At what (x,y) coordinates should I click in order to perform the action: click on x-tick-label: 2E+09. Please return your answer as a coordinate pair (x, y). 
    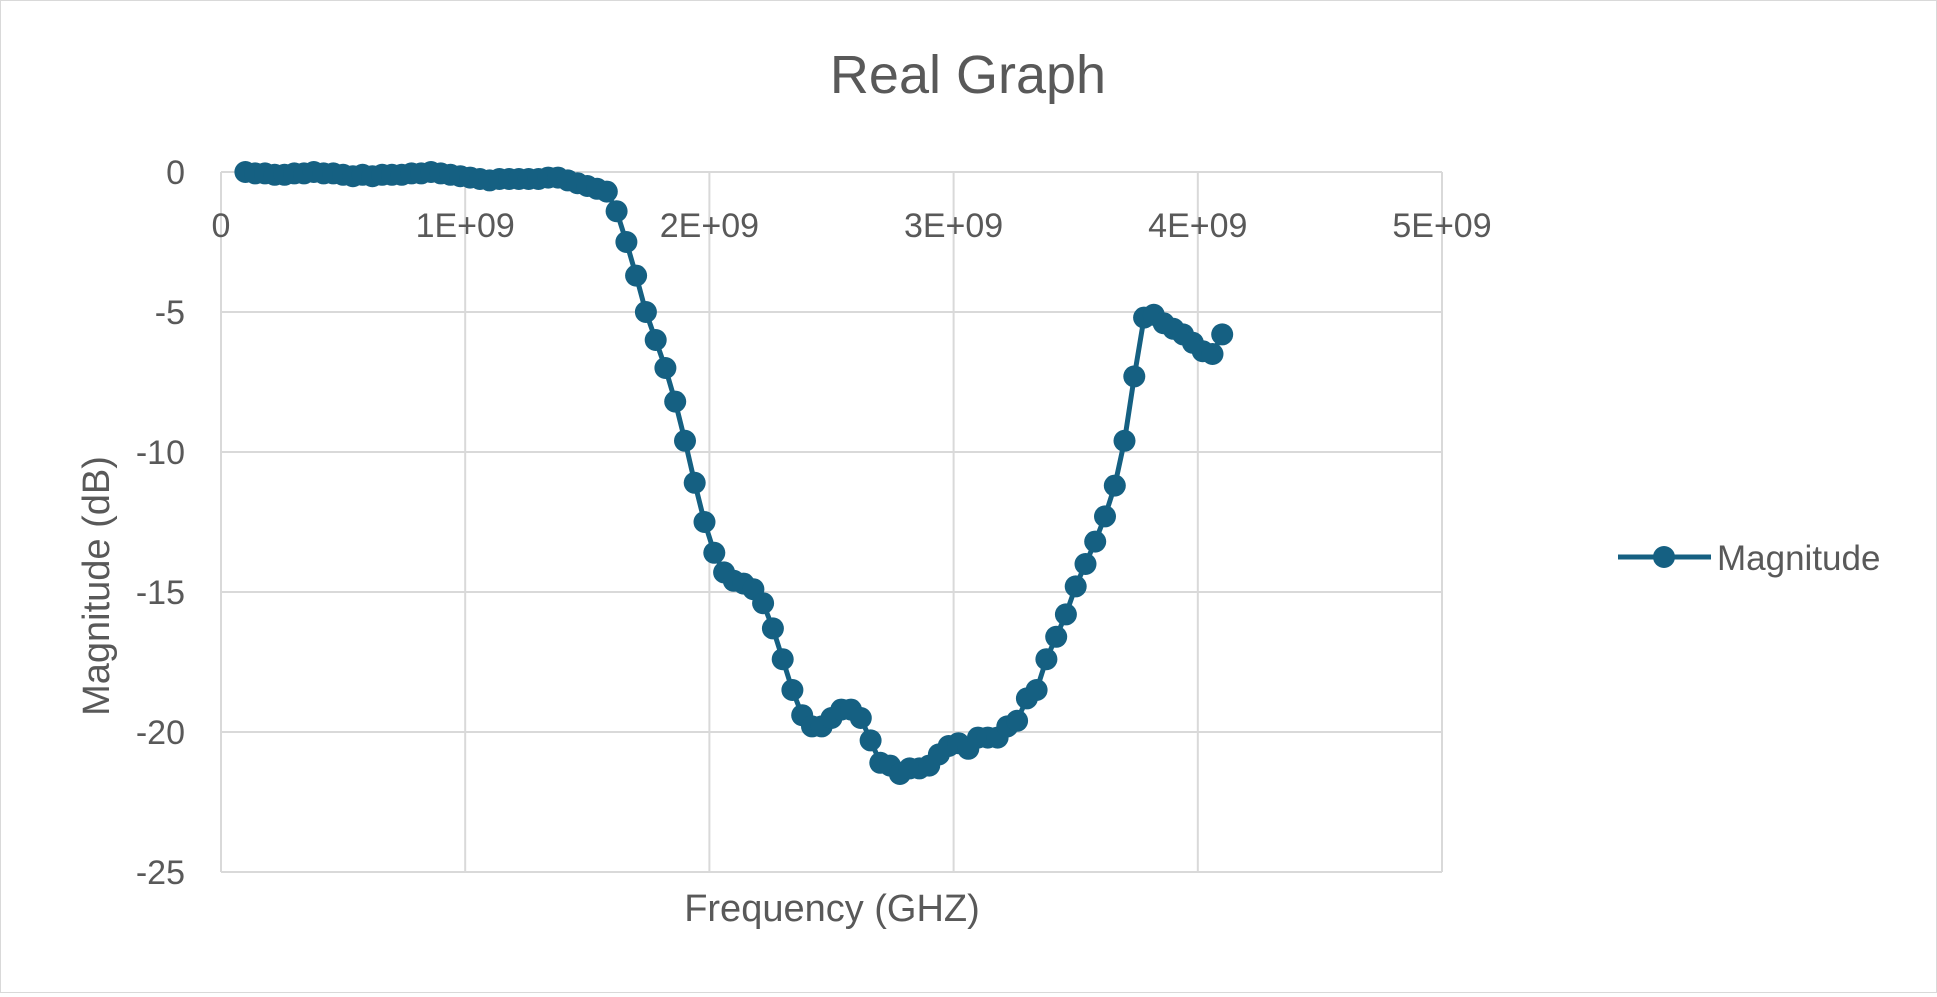
    Looking at the image, I should click on (709, 226).